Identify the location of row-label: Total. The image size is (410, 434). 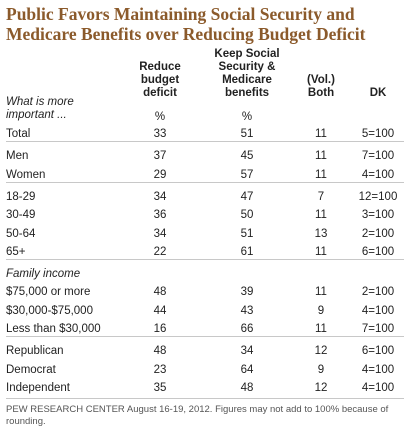
(18, 134).